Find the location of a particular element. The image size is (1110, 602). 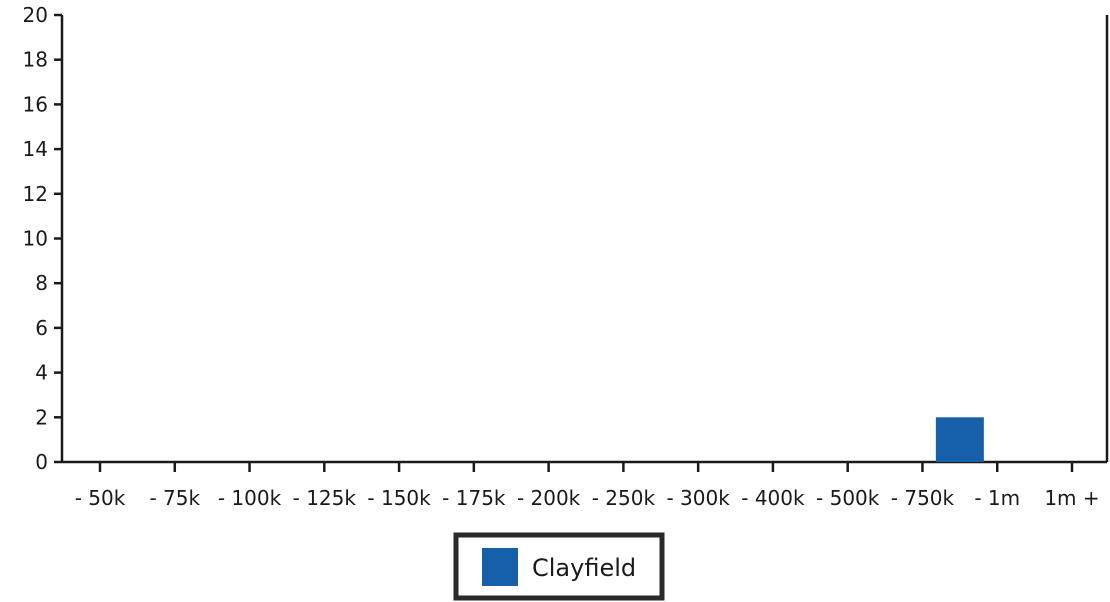

x-tick-label: - 125k is located at coordinates (325, 498).